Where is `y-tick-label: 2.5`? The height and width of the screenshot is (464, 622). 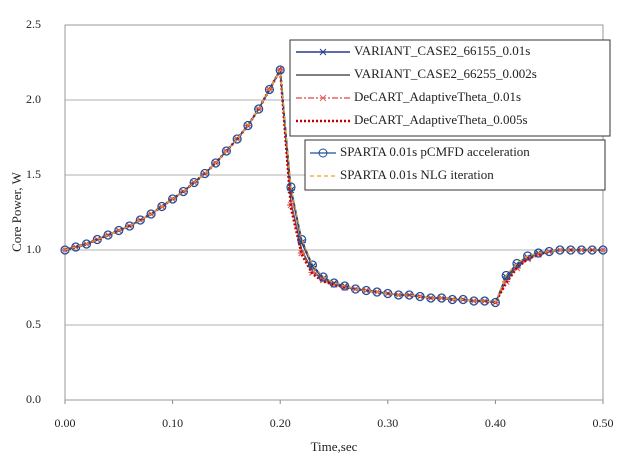
y-tick-label: 2.5 is located at coordinates (33, 24).